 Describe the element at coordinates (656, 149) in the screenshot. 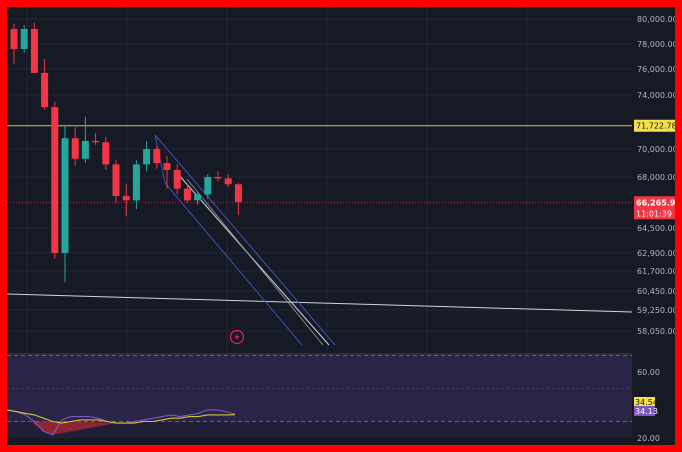

I see `y-tick-label: 70,000.00` at that location.